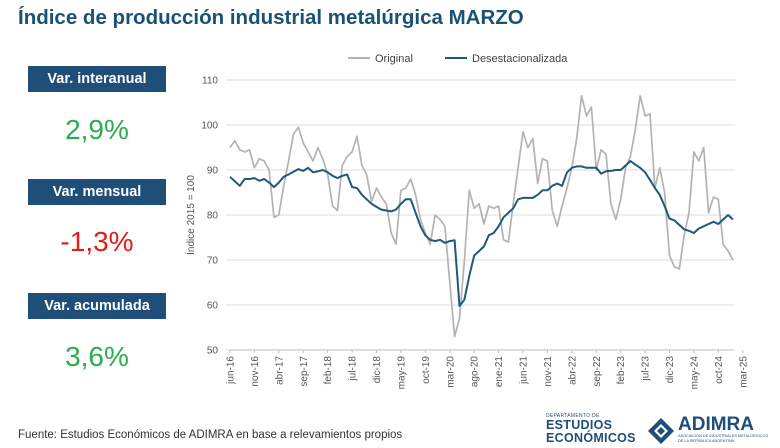 Image resolution: width=780 pixels, height=448 pixels. What do you see at coordinates (499, 372) in the screenshot?
I see `x-tick-label: ene-21` at bounding box center [499, 372].